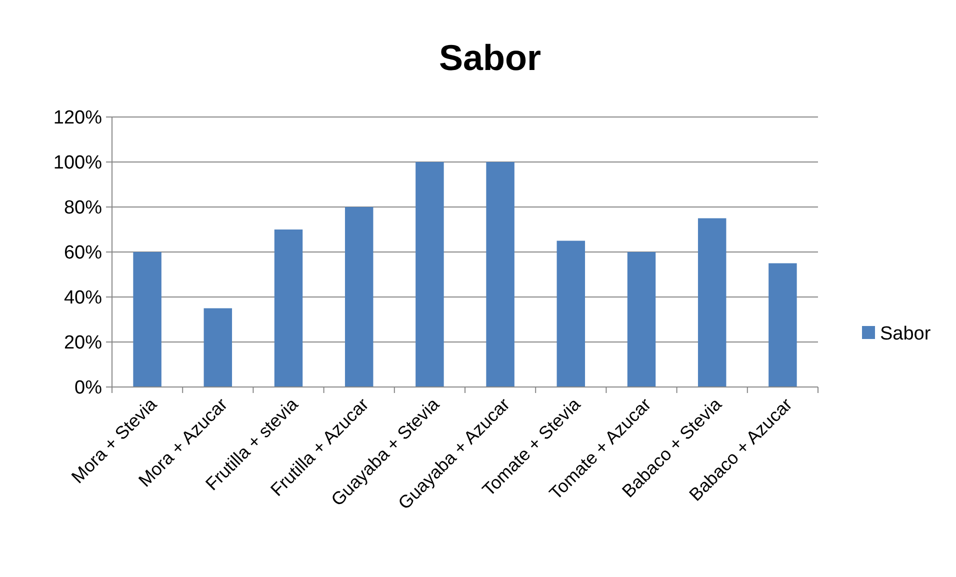 The width and height of the screenshot is (956, 577). I want to click on y-tick-label: 120%, so click(77, 118).